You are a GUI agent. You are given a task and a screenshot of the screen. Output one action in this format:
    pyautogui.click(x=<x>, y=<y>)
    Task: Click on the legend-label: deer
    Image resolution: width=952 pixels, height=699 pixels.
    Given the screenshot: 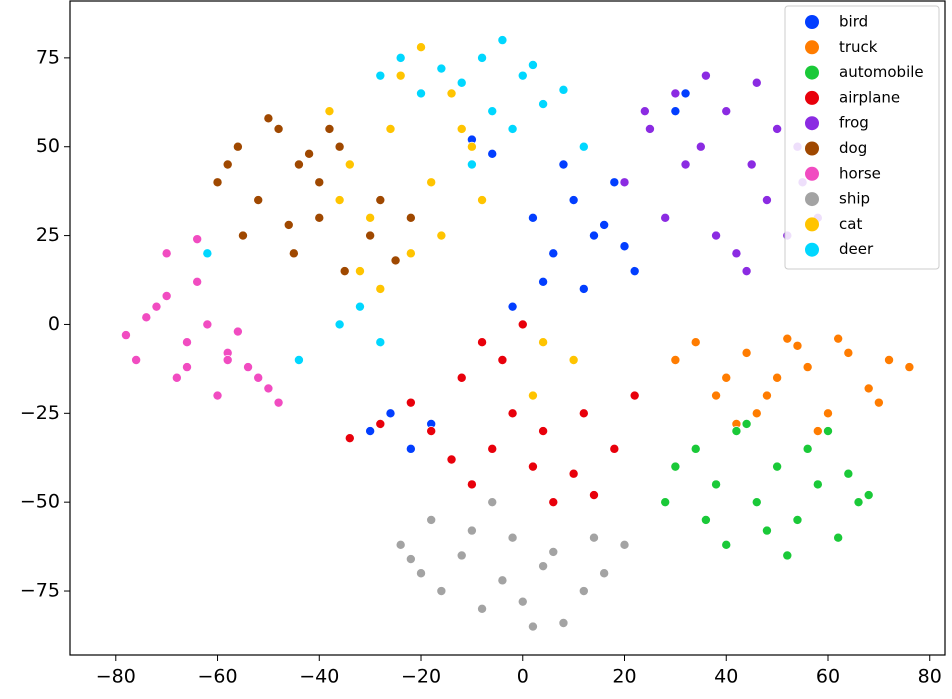 What is the action you would take?
    pyautogui.click(x=856, y=249)
    